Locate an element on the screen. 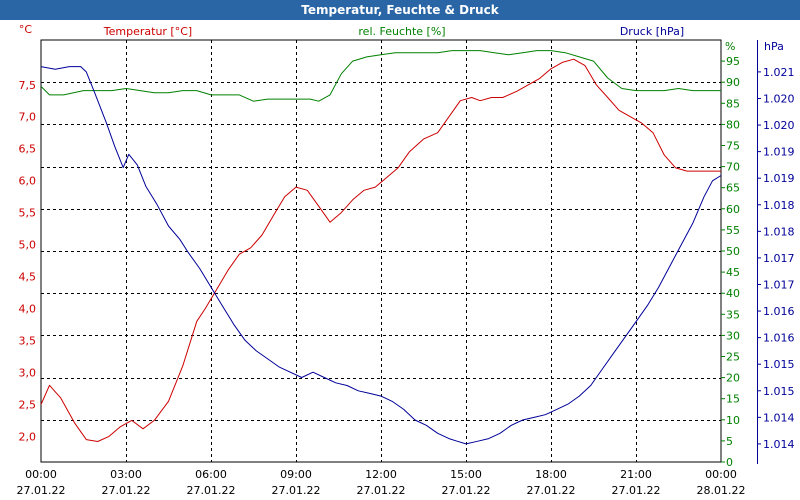 The height and width of the screenshot is (500, 800). middle-tick-label: 35 is located at coordinates (733, 314).